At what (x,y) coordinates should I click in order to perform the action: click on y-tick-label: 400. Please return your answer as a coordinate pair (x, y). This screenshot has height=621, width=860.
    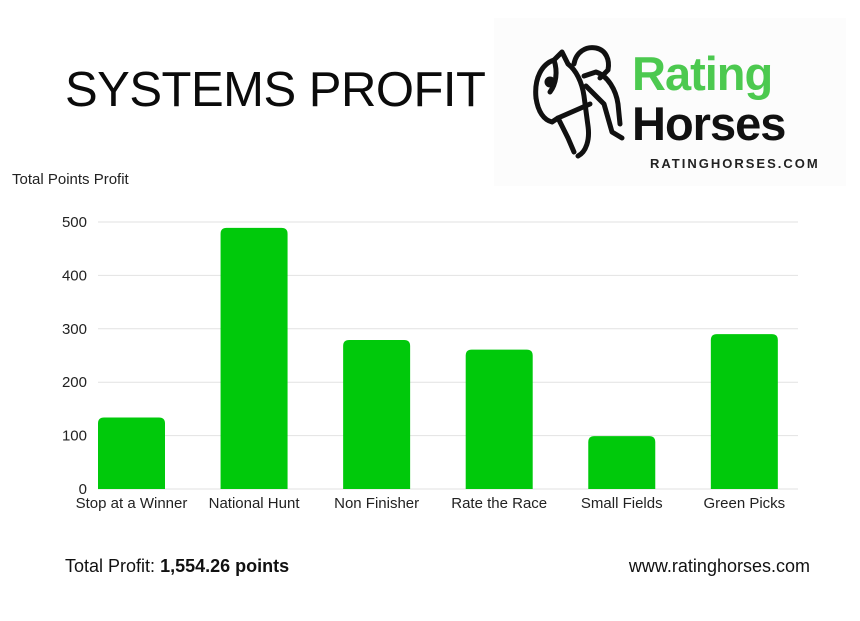
    Looking at the image, I should click on (74, 275).